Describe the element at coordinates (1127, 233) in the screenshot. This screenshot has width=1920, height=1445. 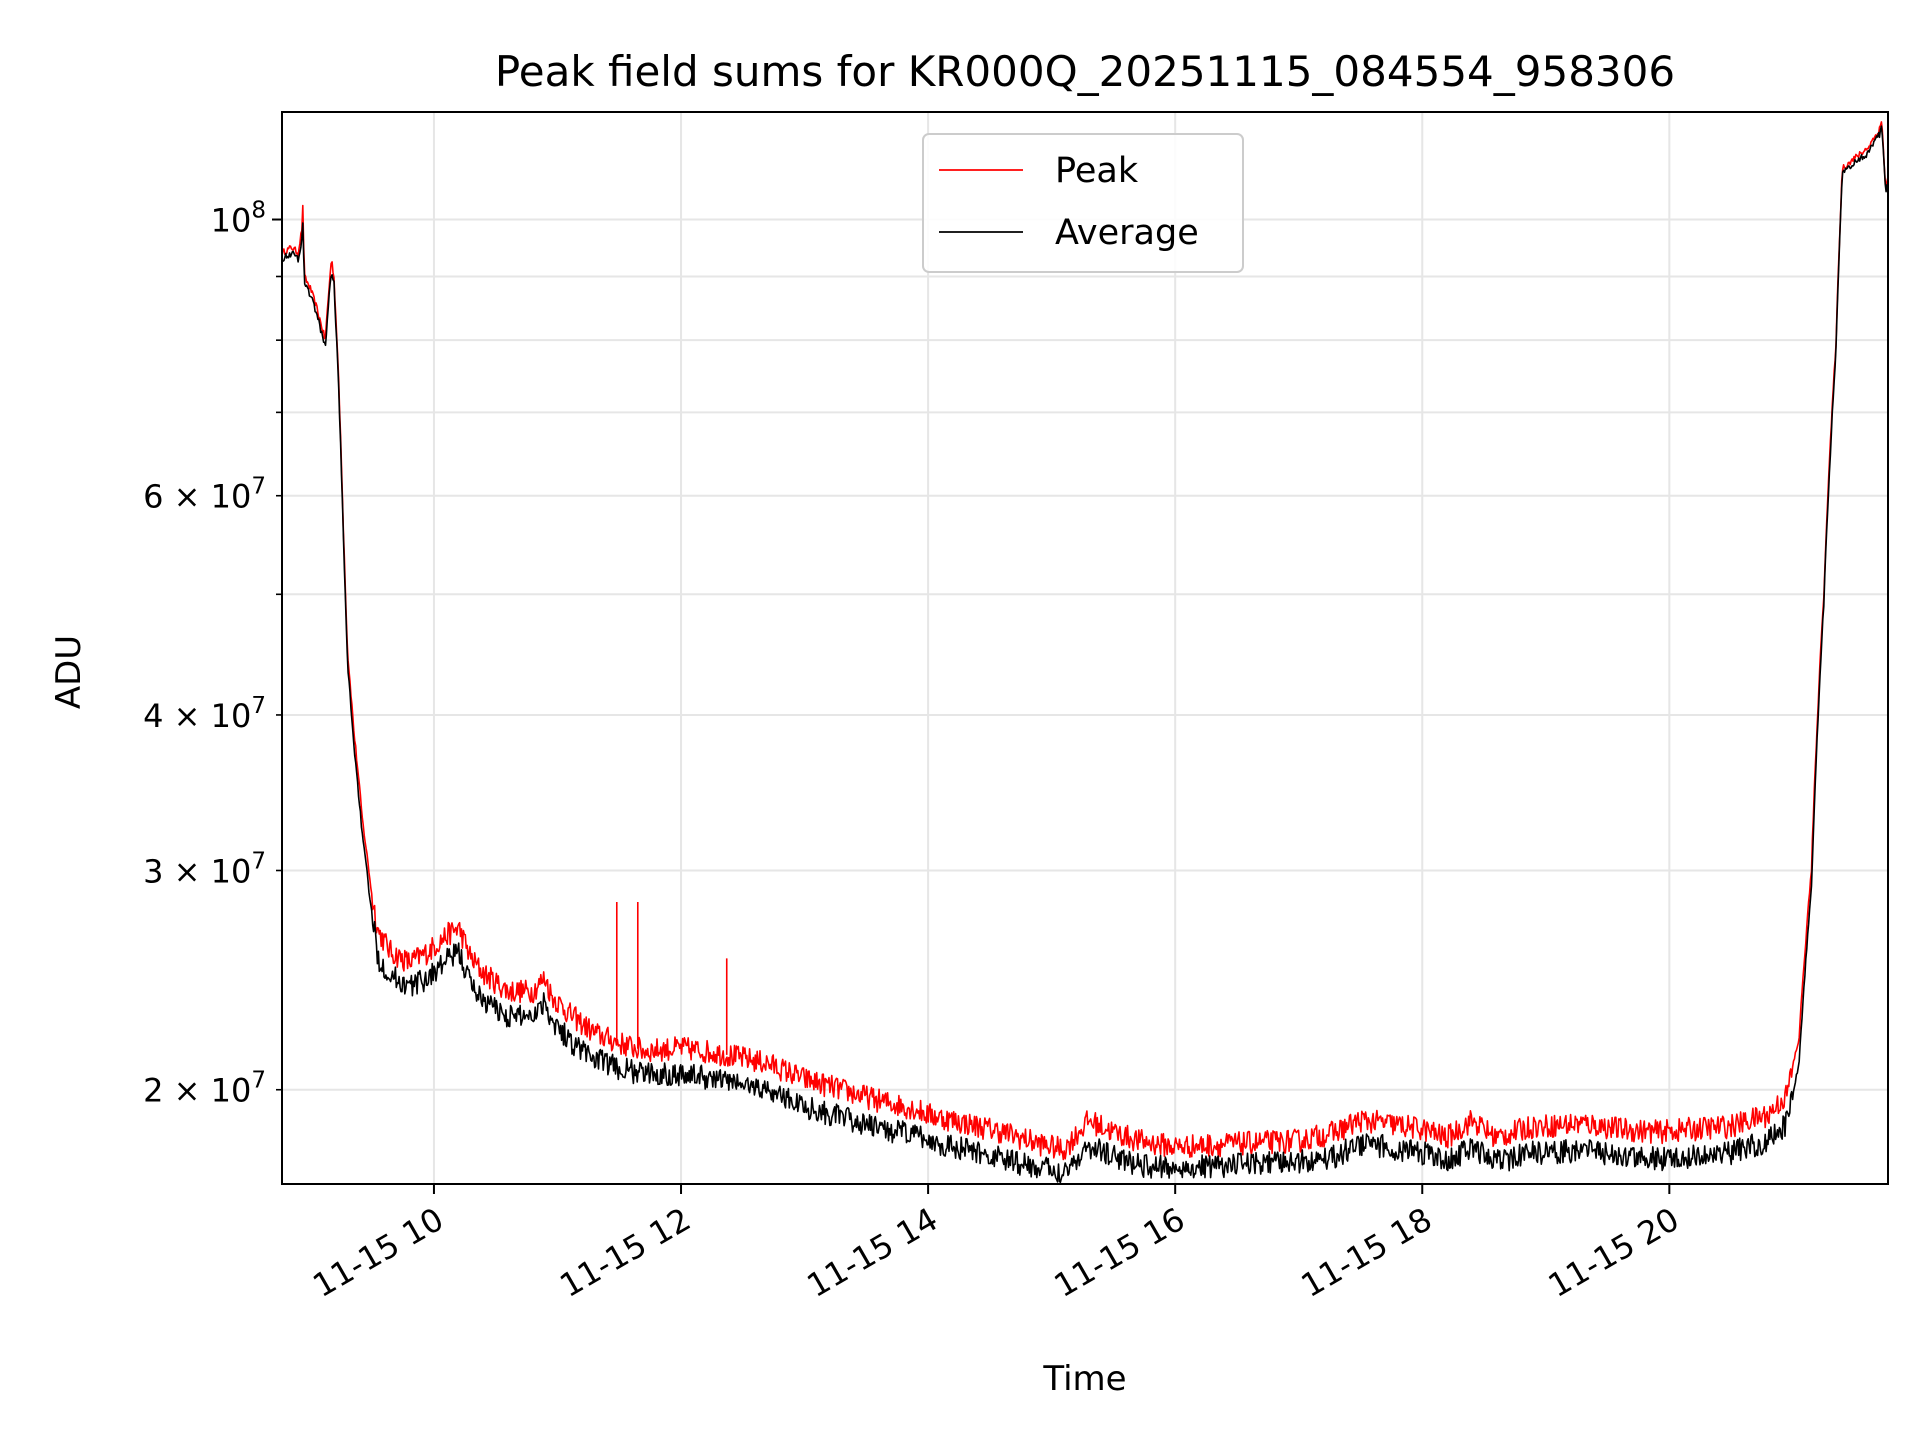
I see `legend-label-average: Average` at that location.